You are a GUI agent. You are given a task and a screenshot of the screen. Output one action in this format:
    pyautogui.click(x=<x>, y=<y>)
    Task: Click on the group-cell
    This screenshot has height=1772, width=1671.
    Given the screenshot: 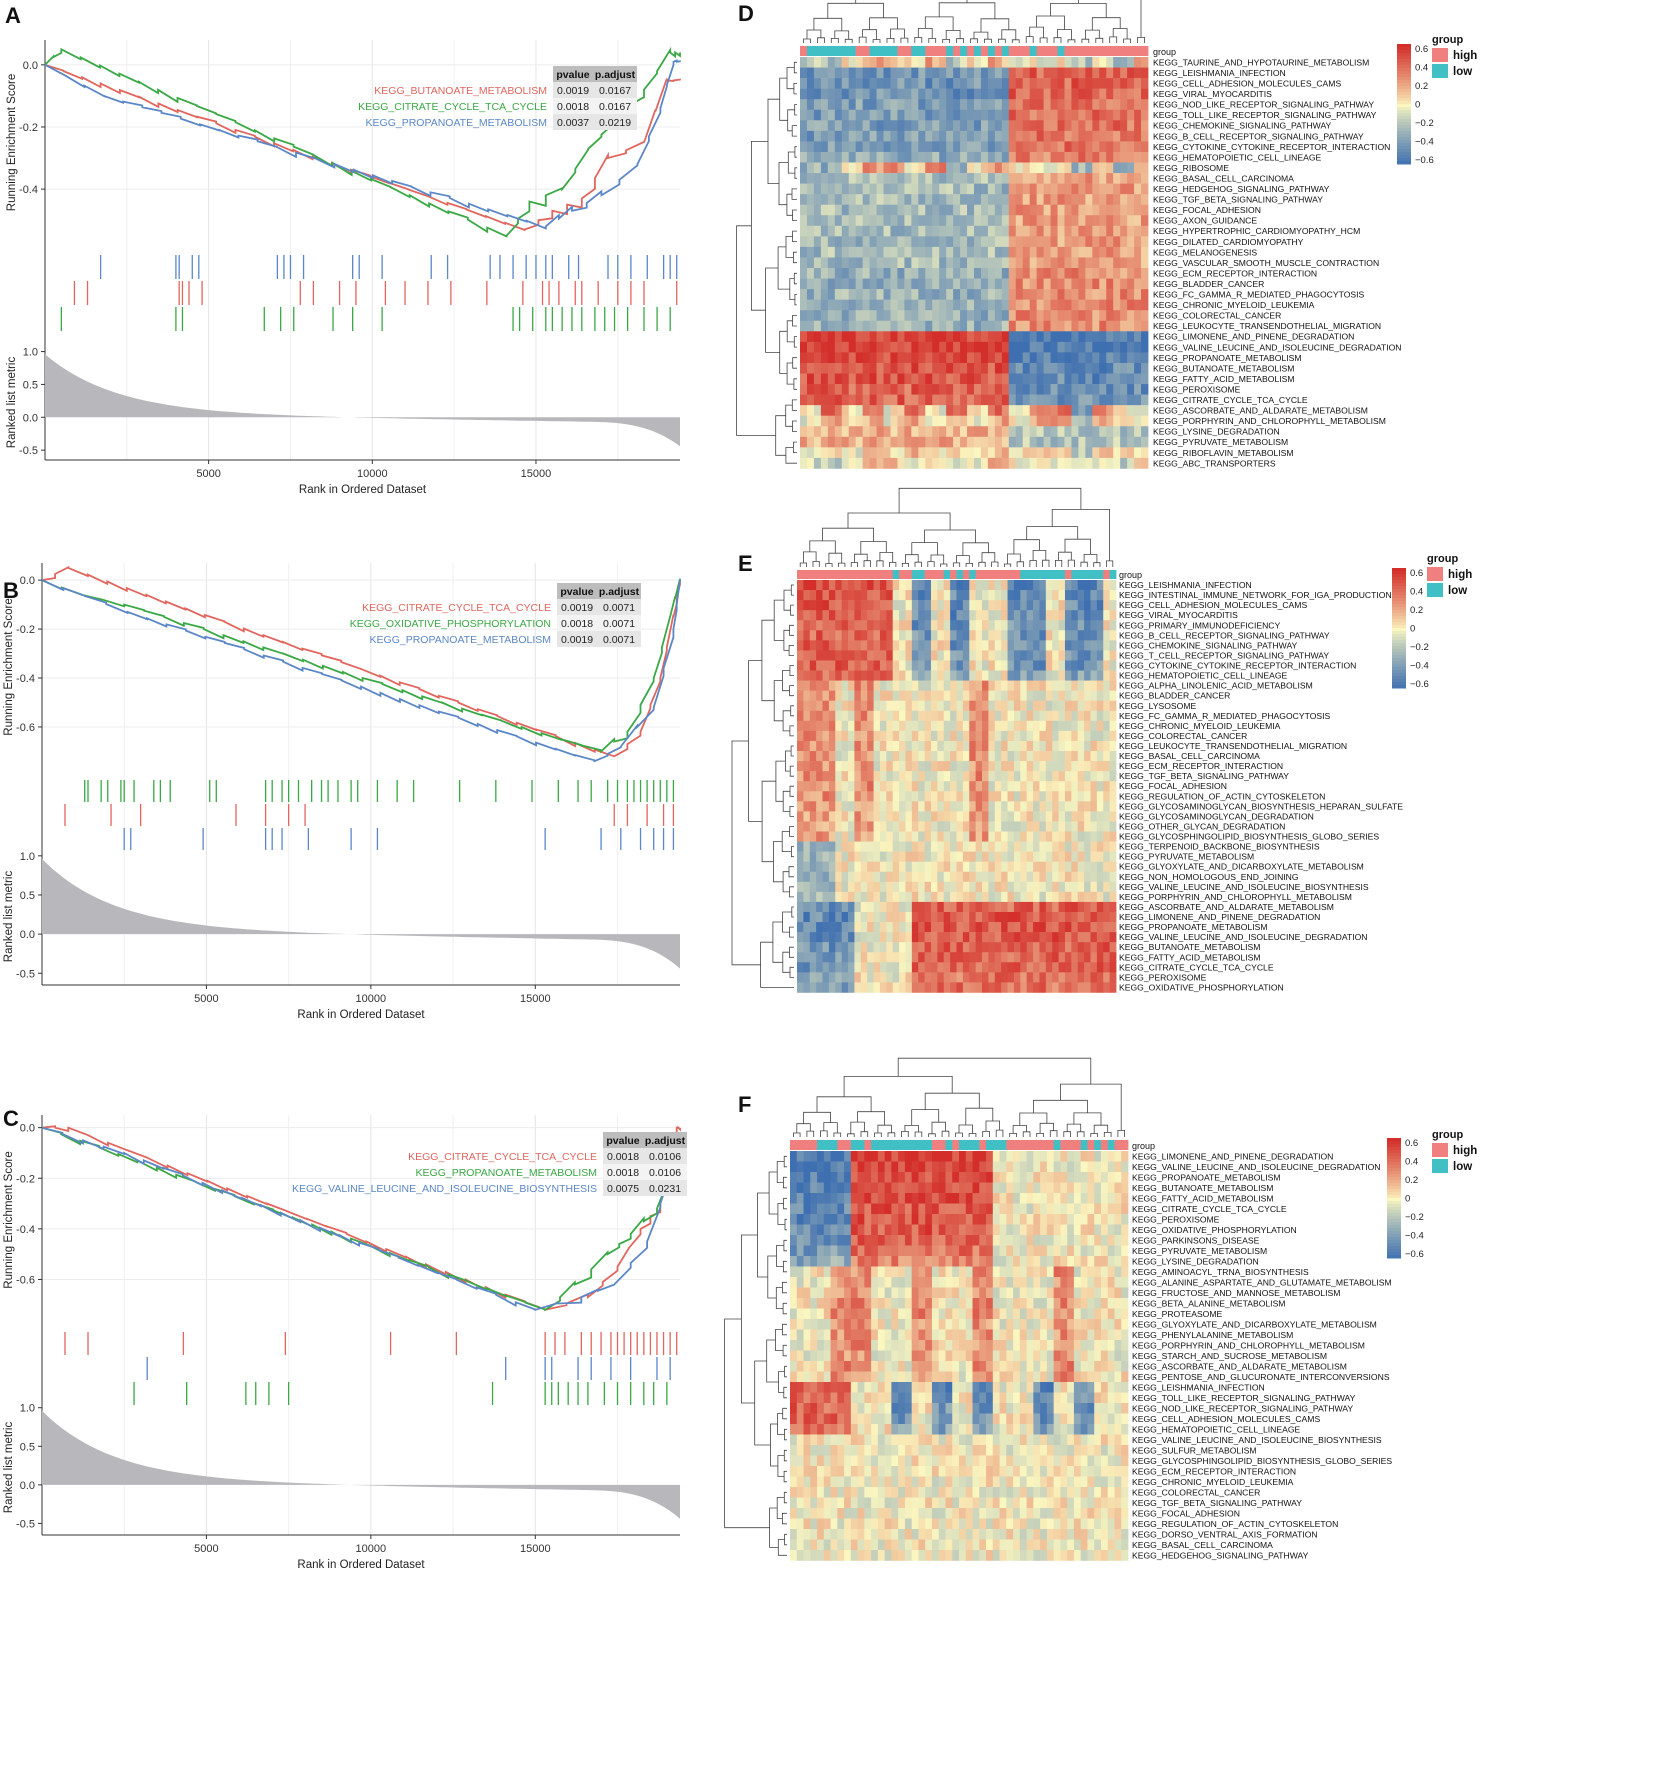 What is the action you would take?
    pyautogui.click(x=1100, y=574)
    